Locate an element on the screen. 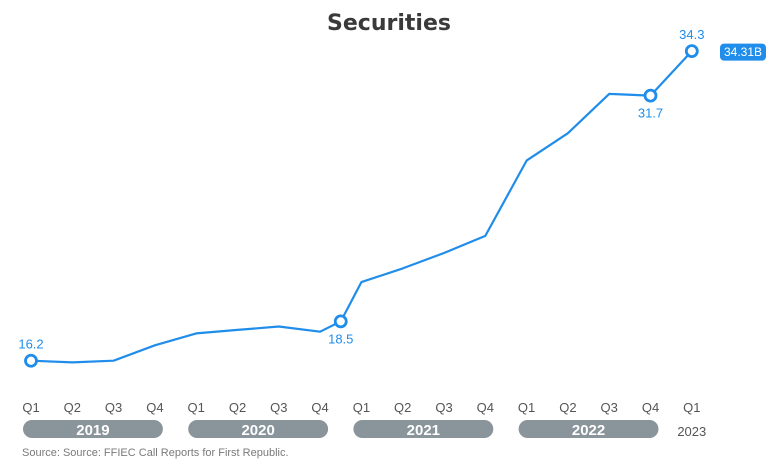 This screenshot has height=464, width=778. end-value-badge-text: 34.31B is located at coordinates (743, 52).